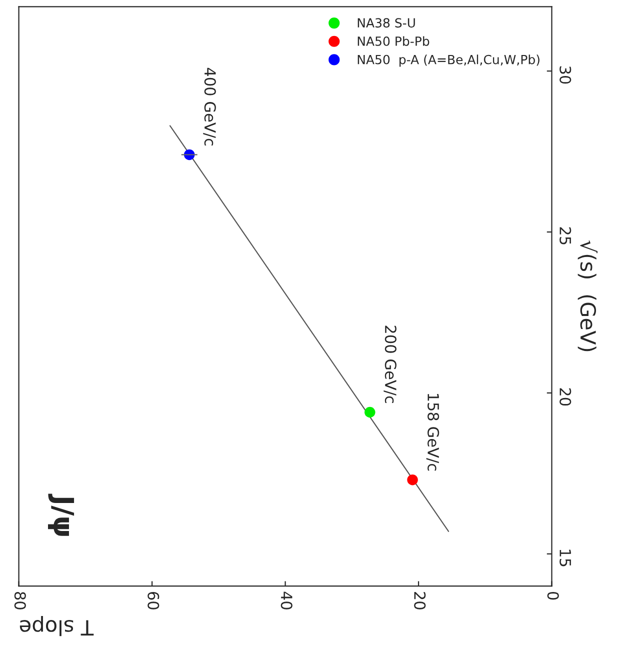 The height and width of the screenshot is (666, 627). Describe the element at coordinates (420, 601) in the screenshot. I see `x-tick-label: 20` at that location.